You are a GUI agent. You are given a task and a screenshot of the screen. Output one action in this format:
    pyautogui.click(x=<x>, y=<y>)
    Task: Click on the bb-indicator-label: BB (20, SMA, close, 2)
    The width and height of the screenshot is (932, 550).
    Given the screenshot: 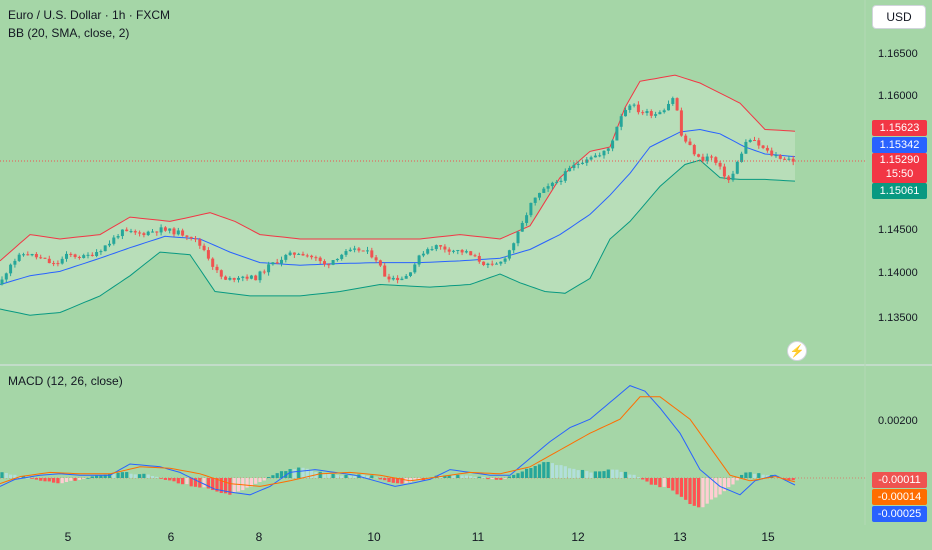 What is the action you would take?
    pyautogui.click(x=69, y=33)
    